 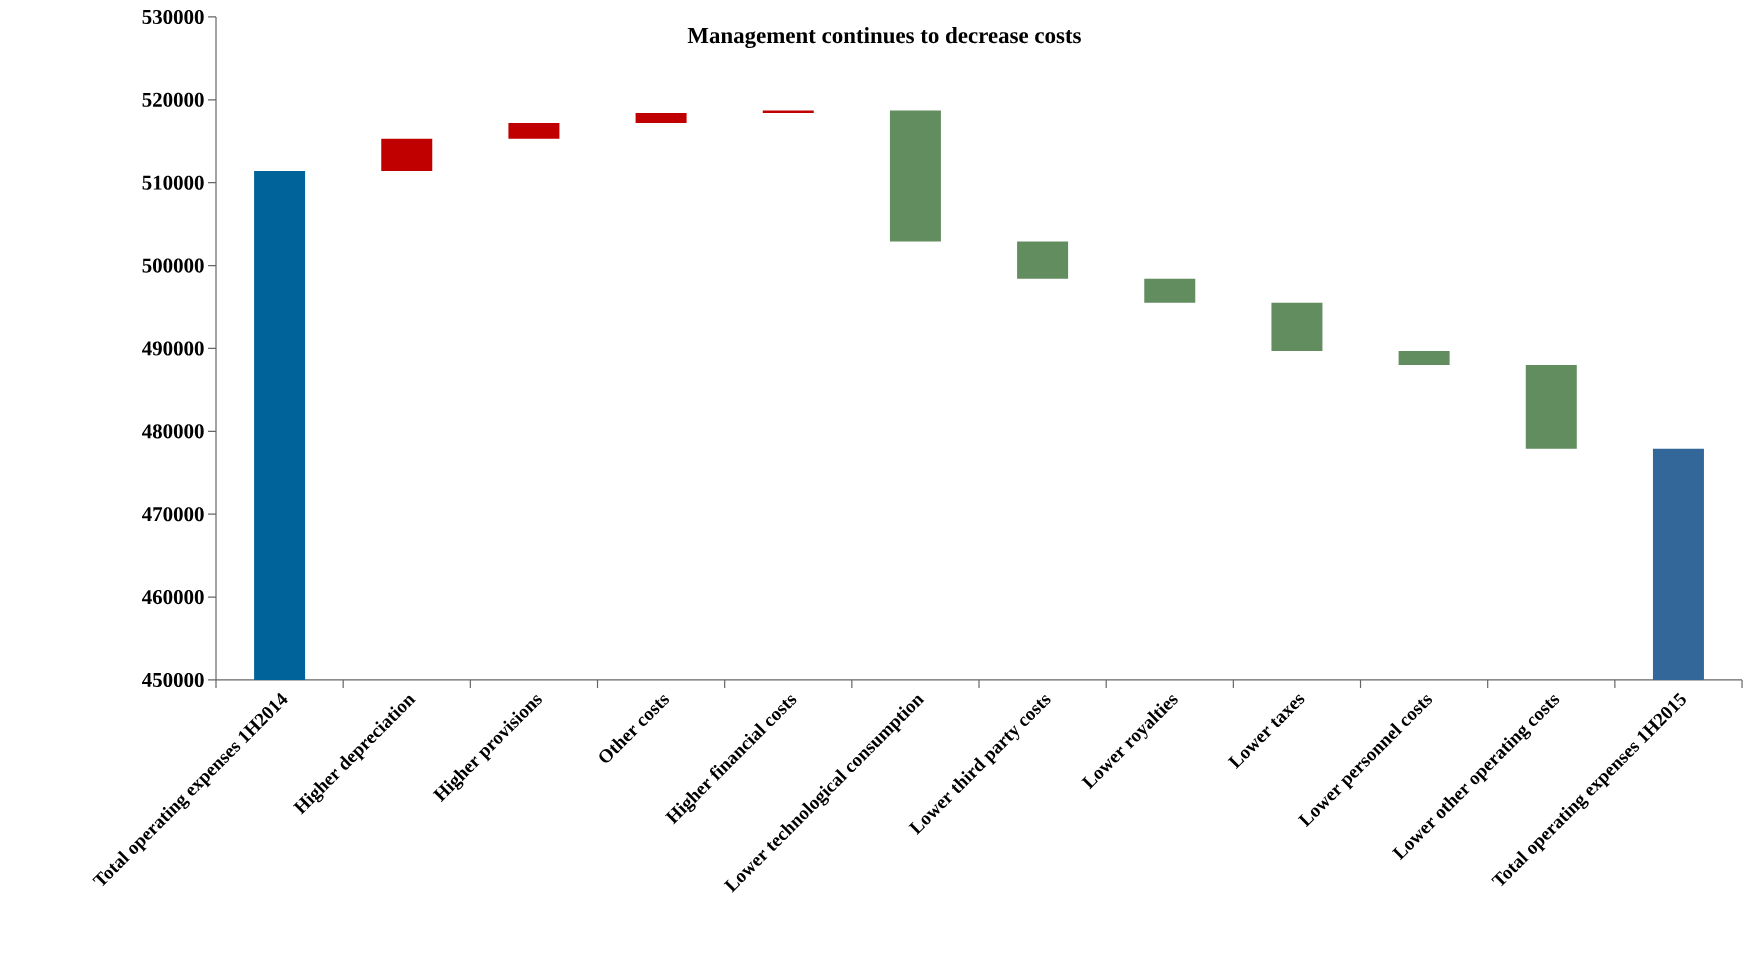 What do you see at coordinates (173, 348) in the screenshot?
I see `y-tick-label: 490000` at bounding box center [173, 348].